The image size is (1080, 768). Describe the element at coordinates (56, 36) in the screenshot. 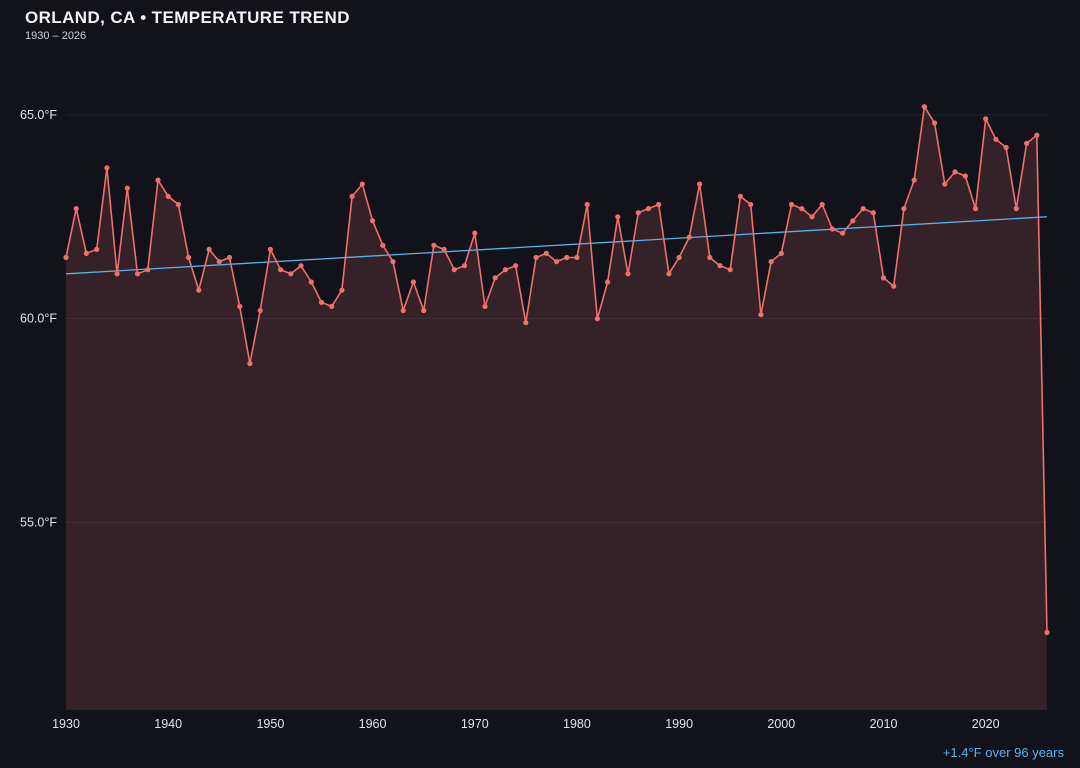

I see `page-subtitle: 1930 – 2026` at that location.